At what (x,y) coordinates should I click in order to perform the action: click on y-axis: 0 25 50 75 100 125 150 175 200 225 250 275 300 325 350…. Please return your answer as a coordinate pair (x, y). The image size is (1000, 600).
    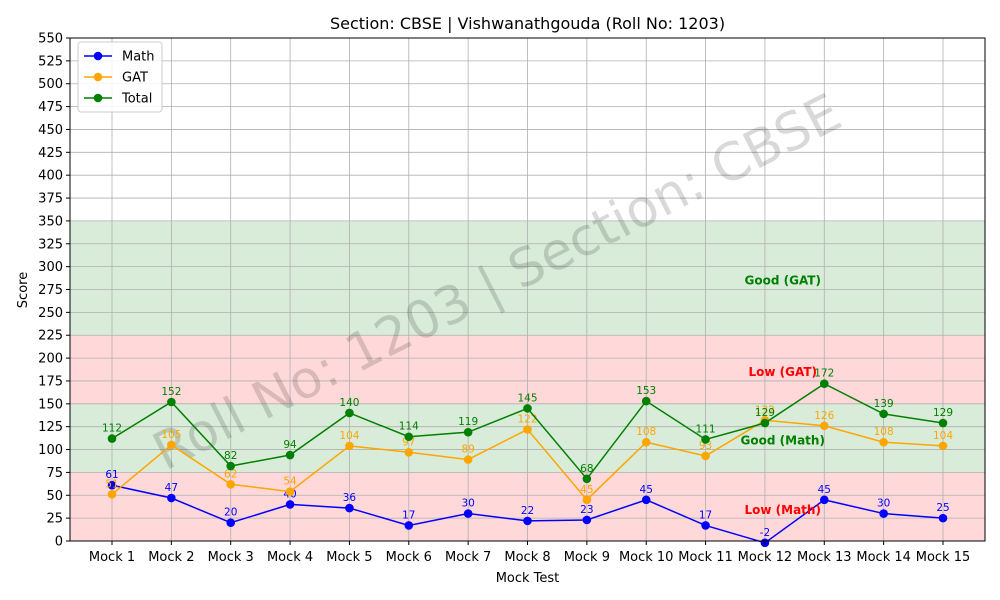
    Looking at the image, I should click on (54, 291).